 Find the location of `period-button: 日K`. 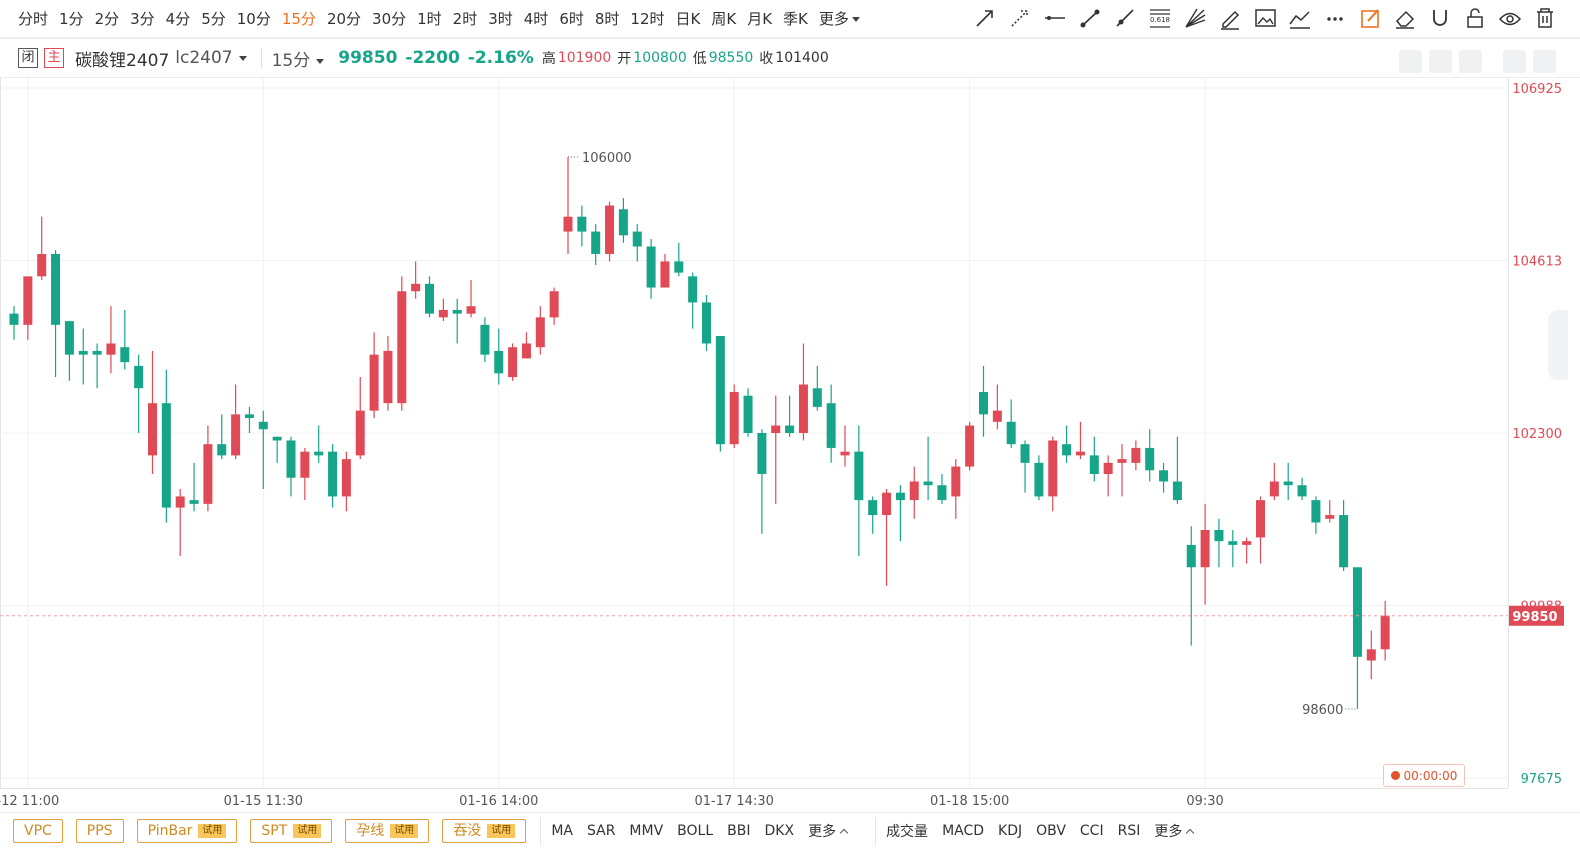

period-button: 日K is located at coordinates (688, 19).